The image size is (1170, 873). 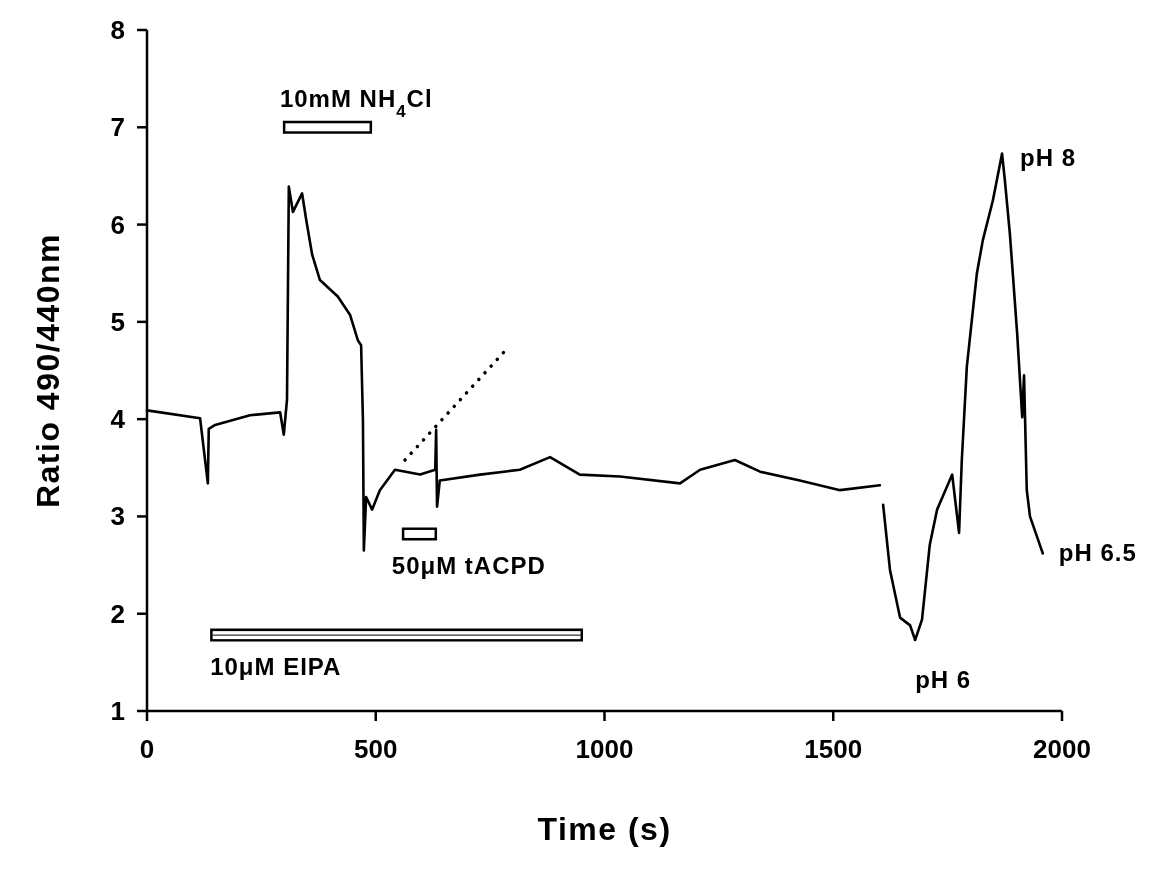 What do you see at coordinates (468, 565) in the screenshot?
I see `series-label: 50μM tACPD` at bounding box center [468, 565].